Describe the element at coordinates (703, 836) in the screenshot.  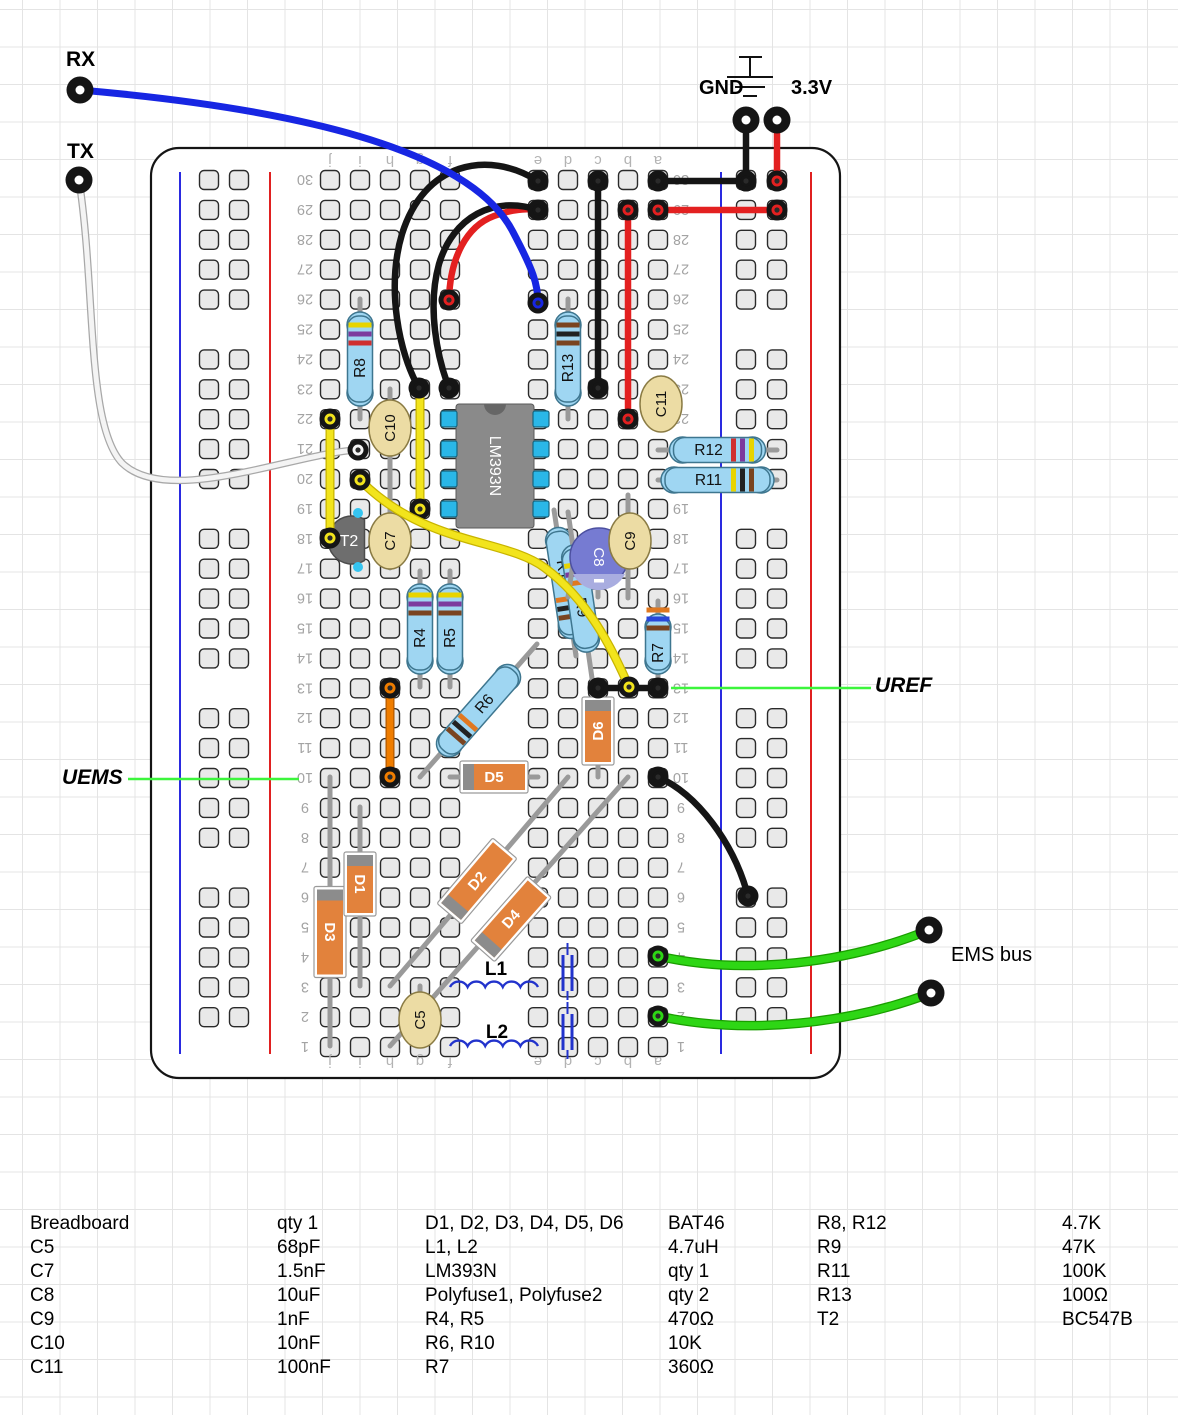
I see `wire-black-a10-rail` at that location.